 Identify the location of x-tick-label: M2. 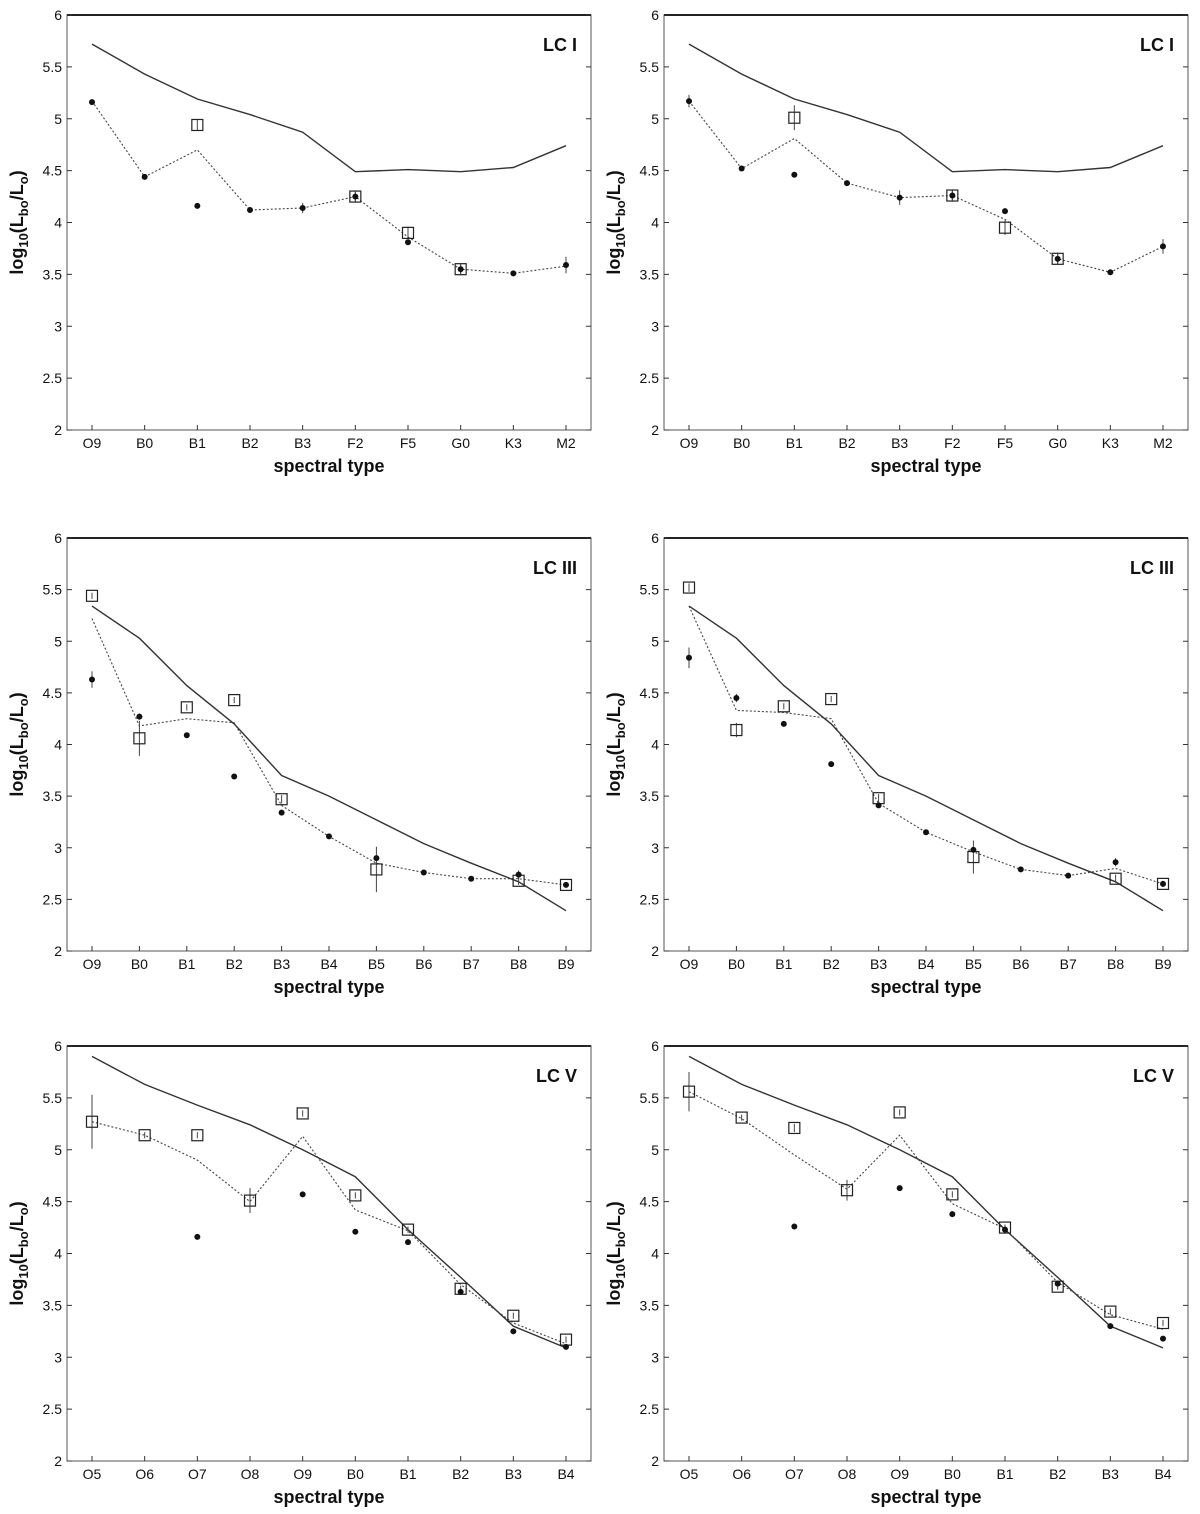
(566, 443).